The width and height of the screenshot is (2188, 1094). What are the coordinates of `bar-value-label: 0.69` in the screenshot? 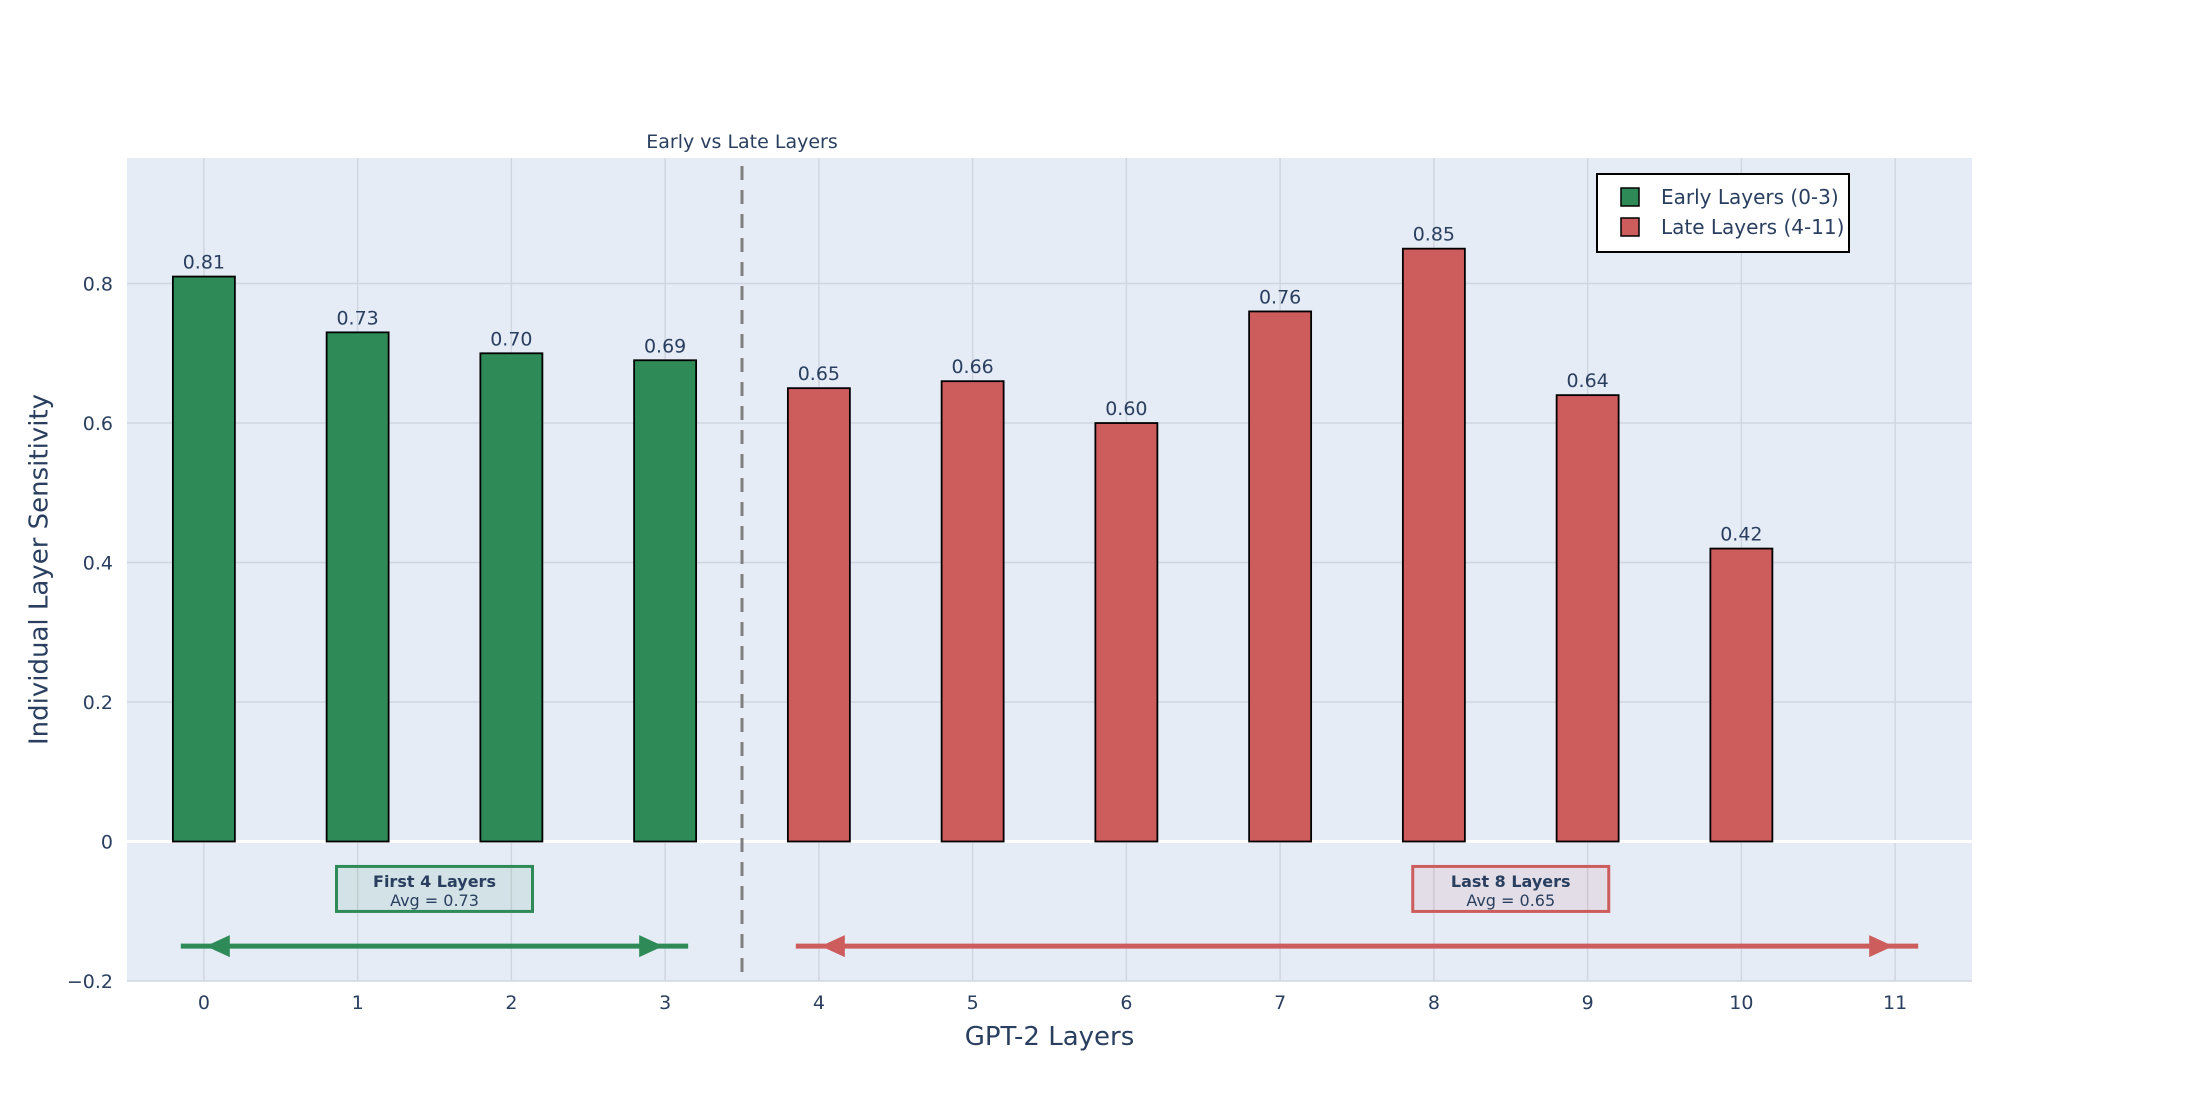 It's located at (665, 346).